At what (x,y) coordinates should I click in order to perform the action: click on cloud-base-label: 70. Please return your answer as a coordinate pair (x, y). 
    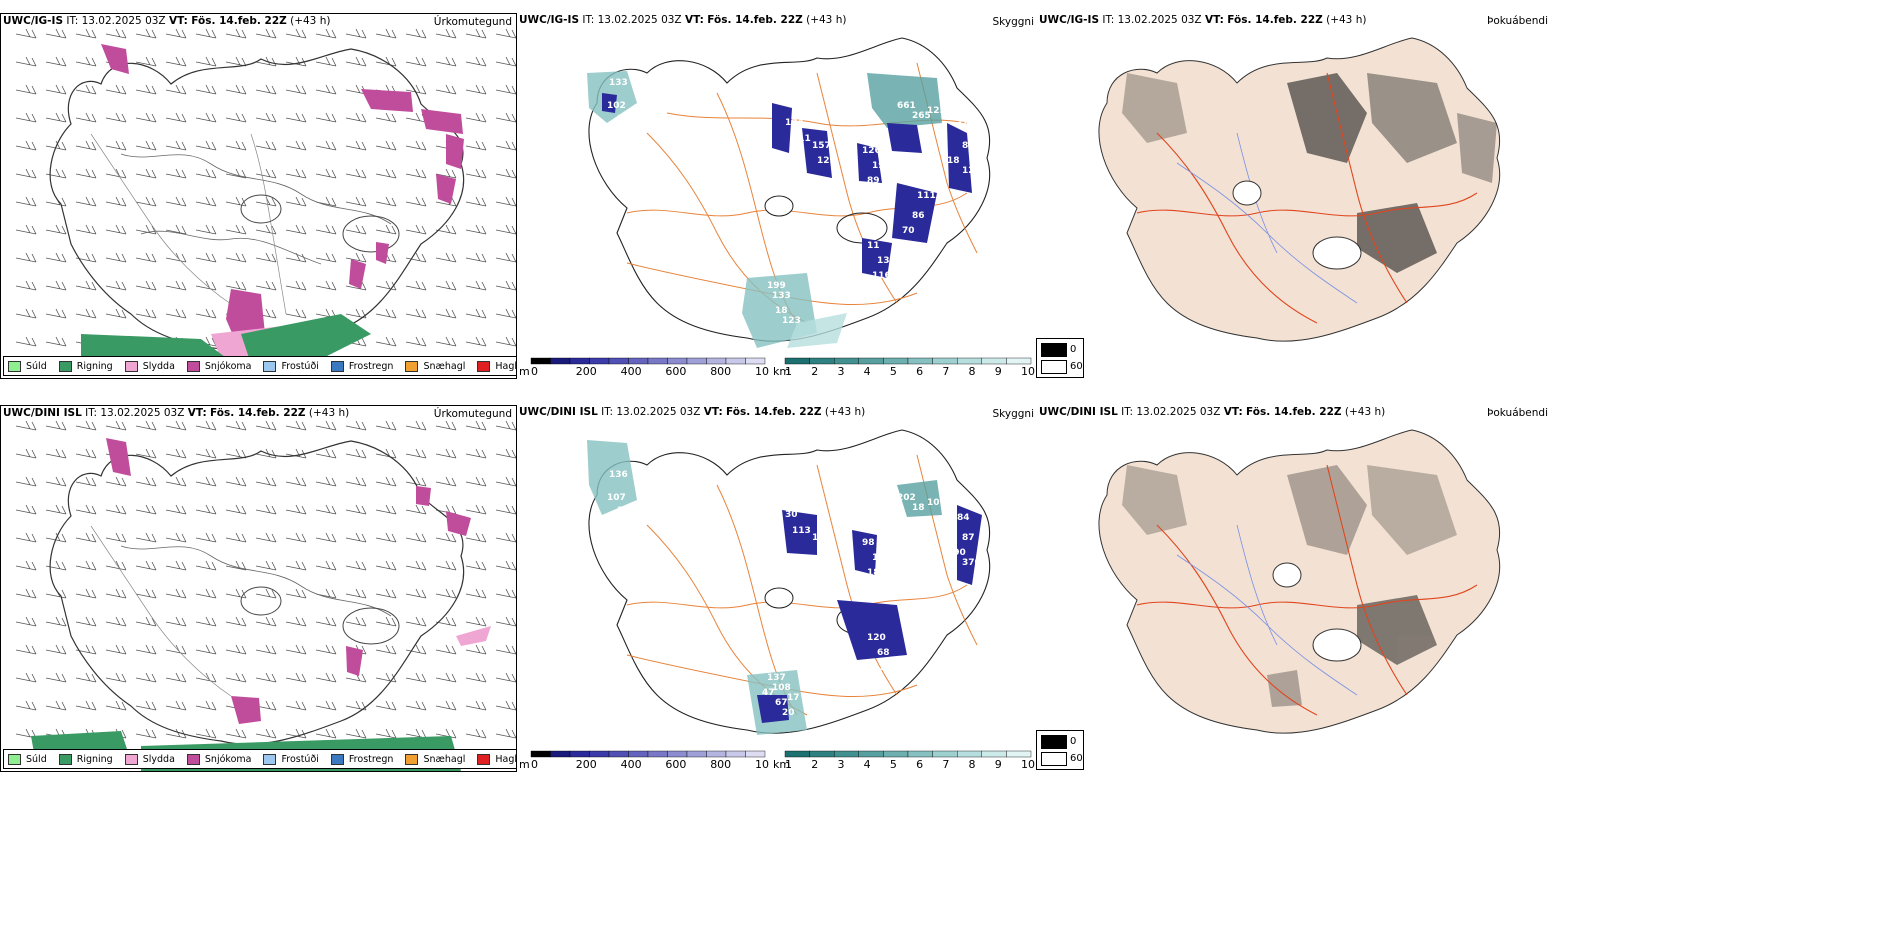
    Looking at the image, I should click on (908, 231).